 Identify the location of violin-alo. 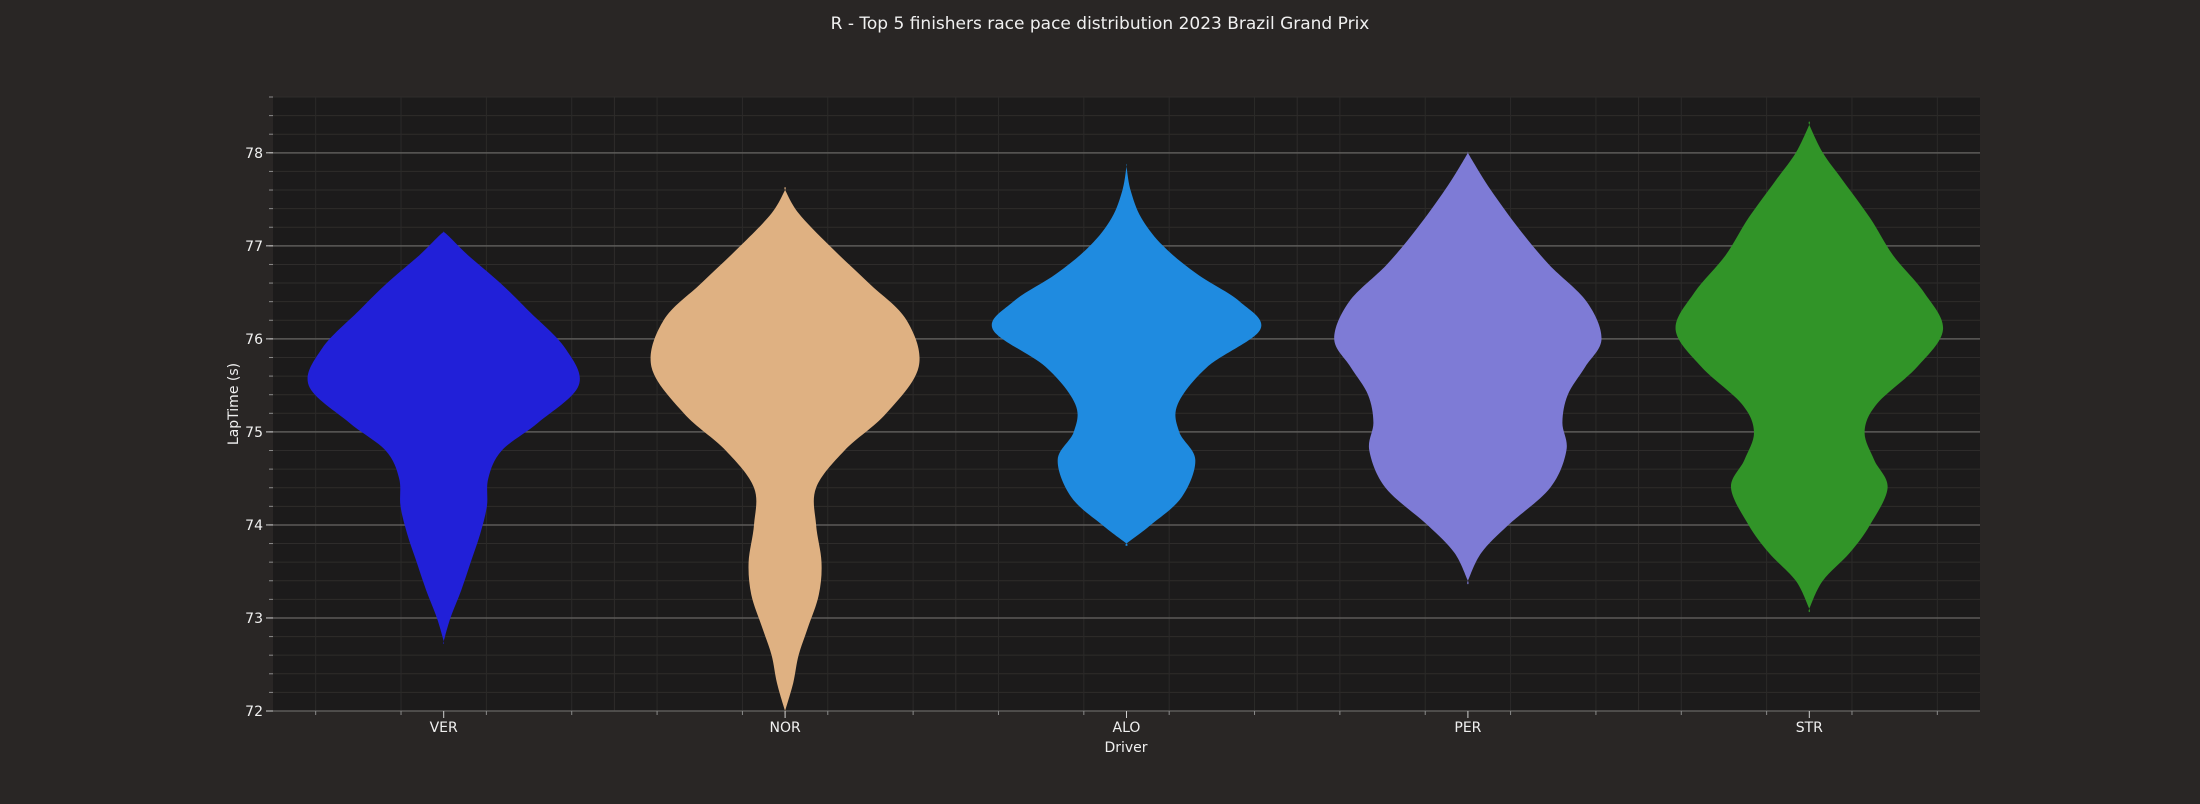
(1126, 354).